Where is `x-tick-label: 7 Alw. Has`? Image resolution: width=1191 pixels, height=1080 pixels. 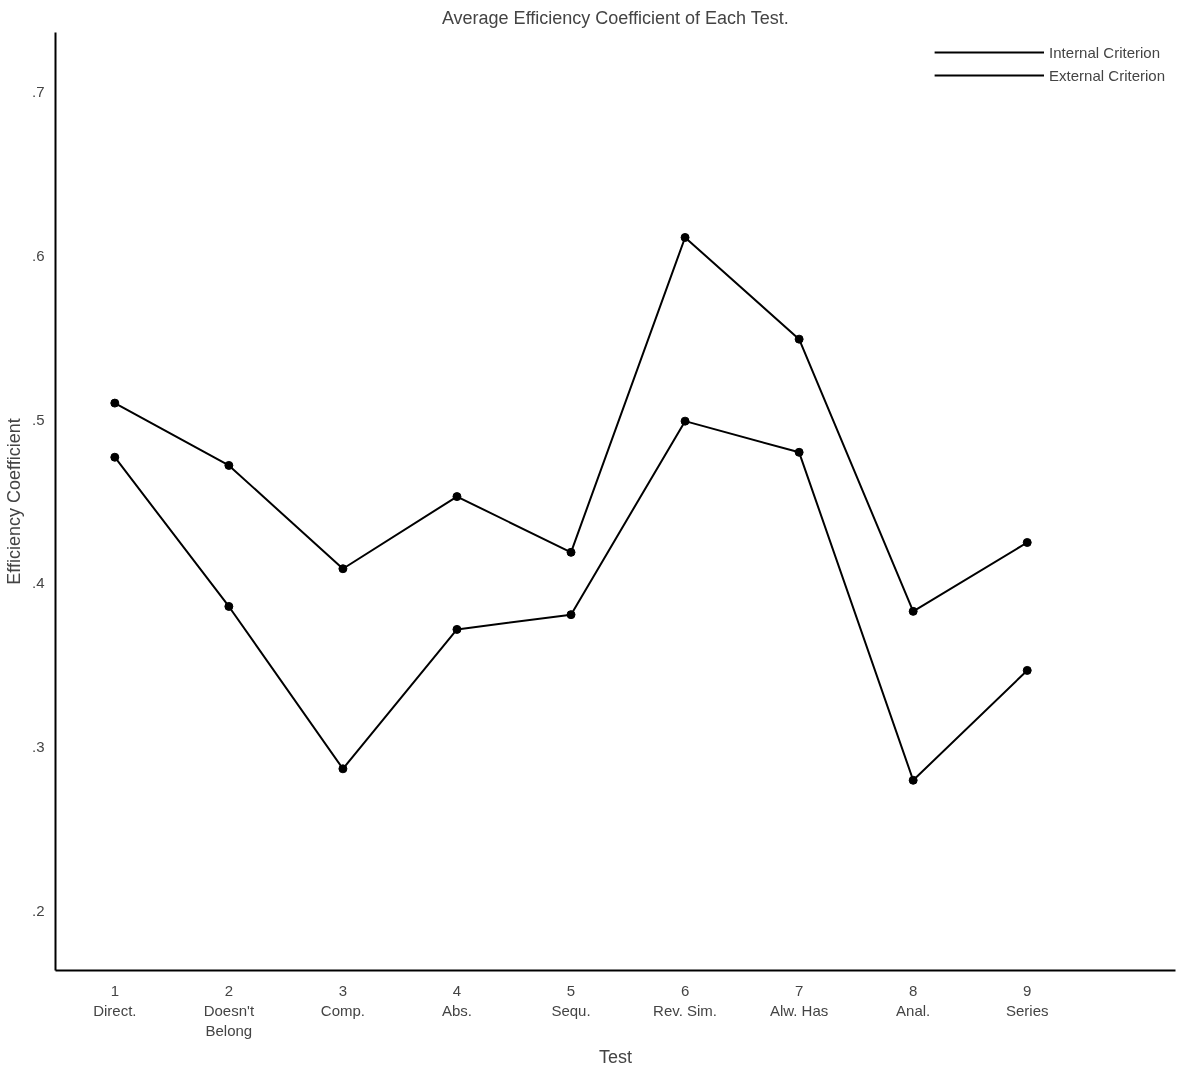 x-tick-label: 7 Alw. Has is located at coordinates (799, 1000).